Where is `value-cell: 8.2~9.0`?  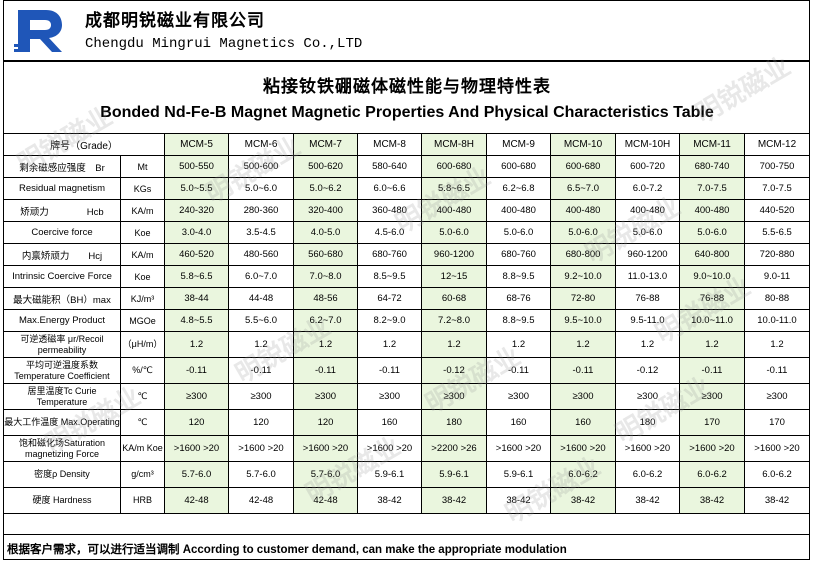
value-cell: 8.2~9.0 is located at coordinates (389, 320).